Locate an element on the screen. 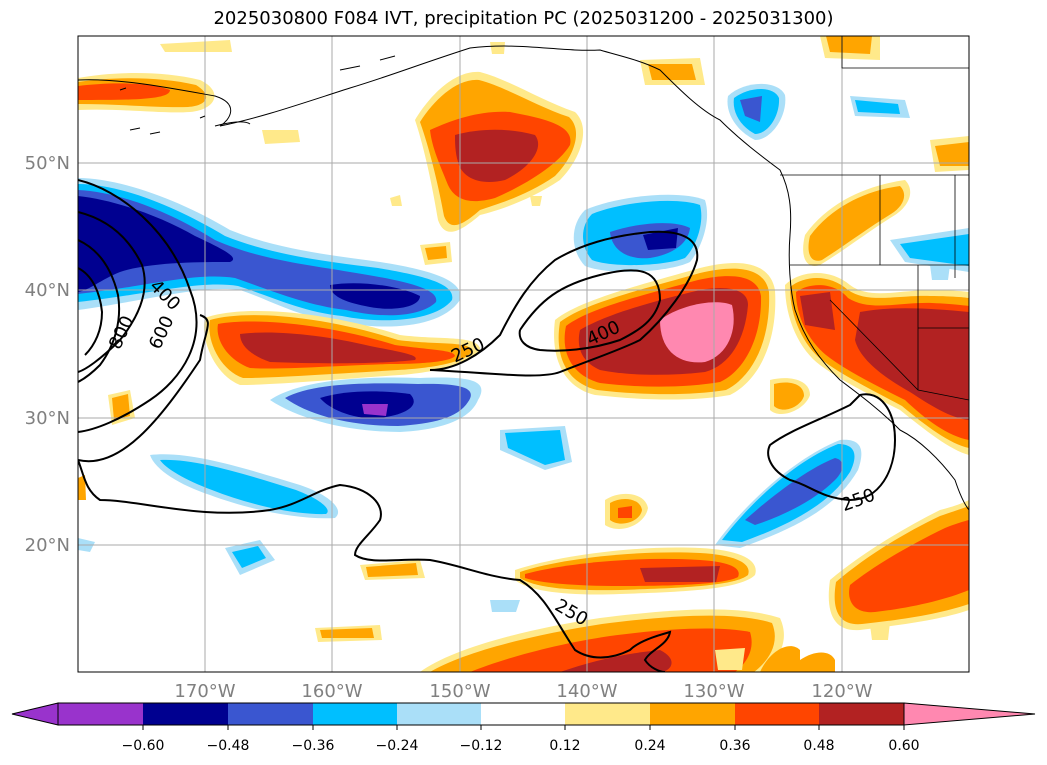  borders is located at coordinates (874, 218).